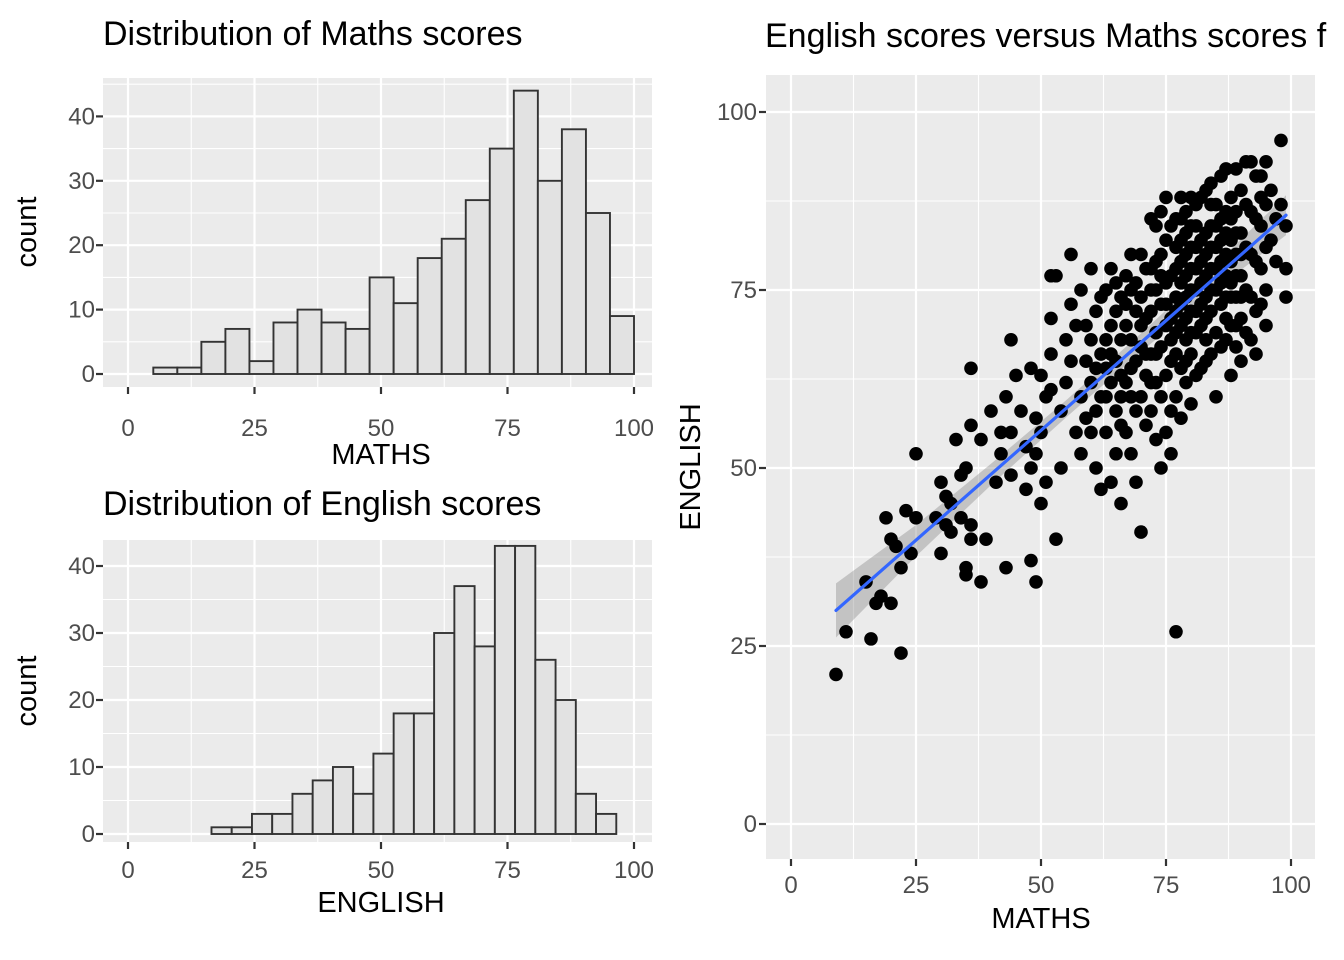 This screenshot has height=960, width=1344. I want to click on axis-title-y: ENGLISH, so click(691, 466).